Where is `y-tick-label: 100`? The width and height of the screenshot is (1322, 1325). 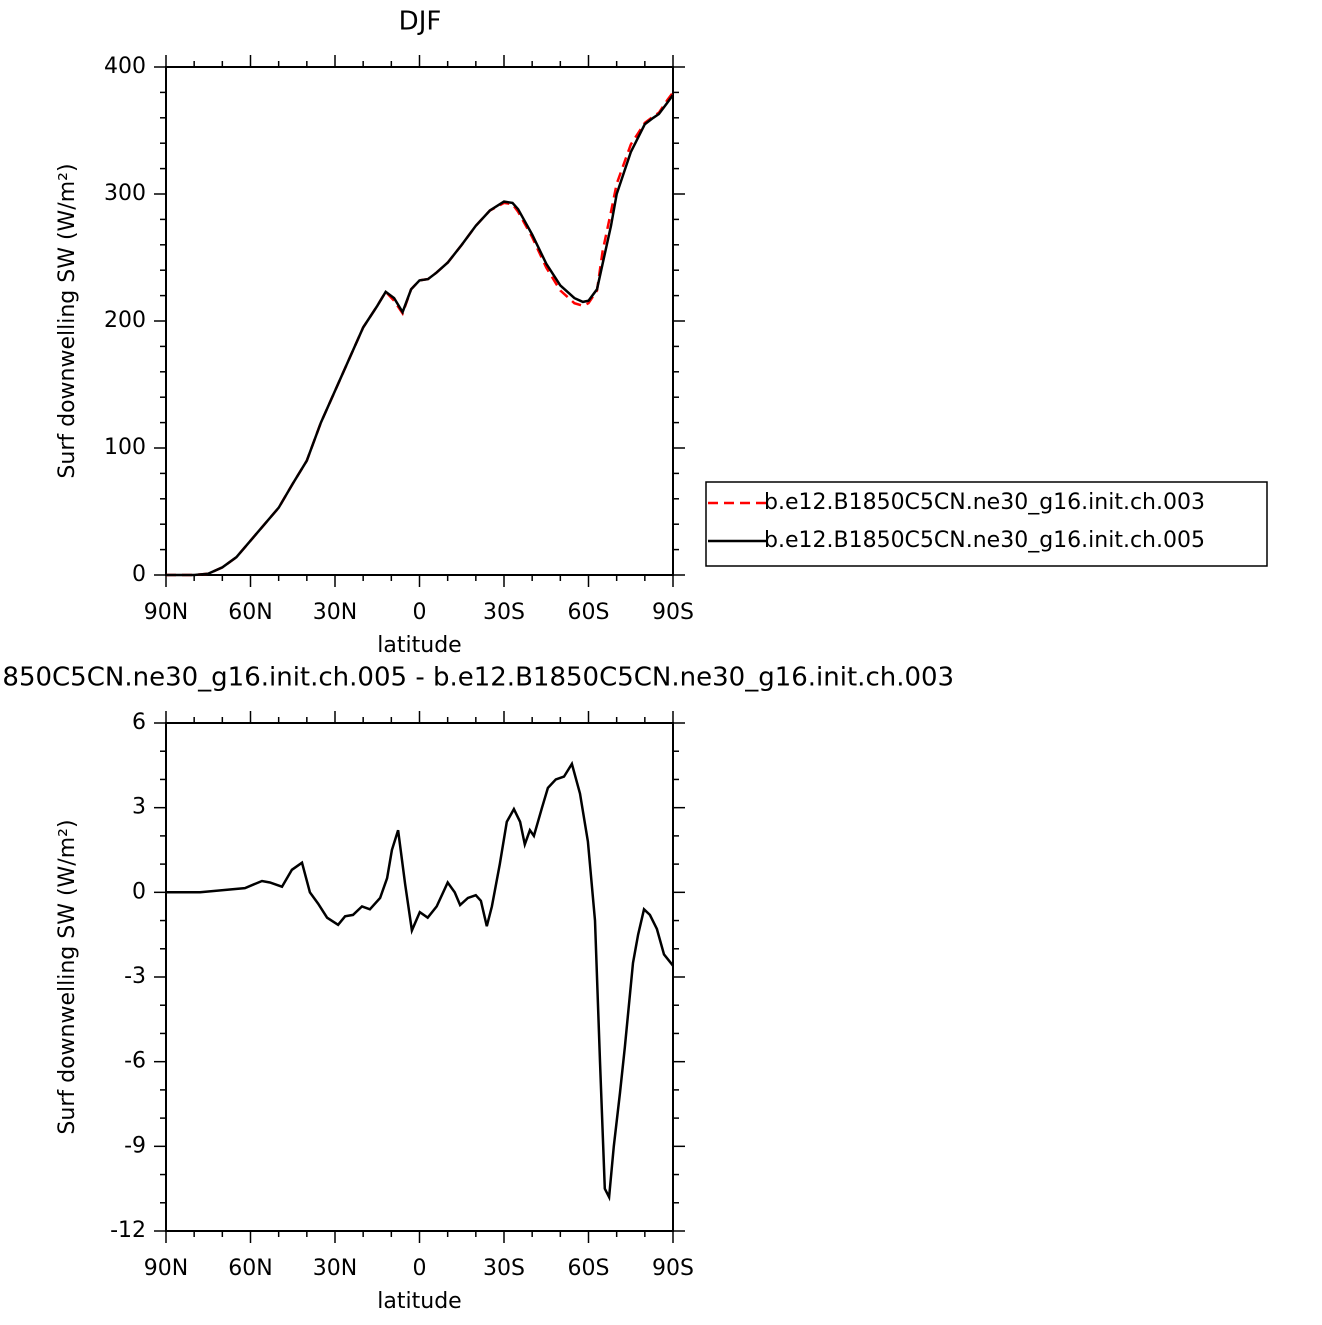 y-tick-label: 100 is located at coordinates (125, 447).